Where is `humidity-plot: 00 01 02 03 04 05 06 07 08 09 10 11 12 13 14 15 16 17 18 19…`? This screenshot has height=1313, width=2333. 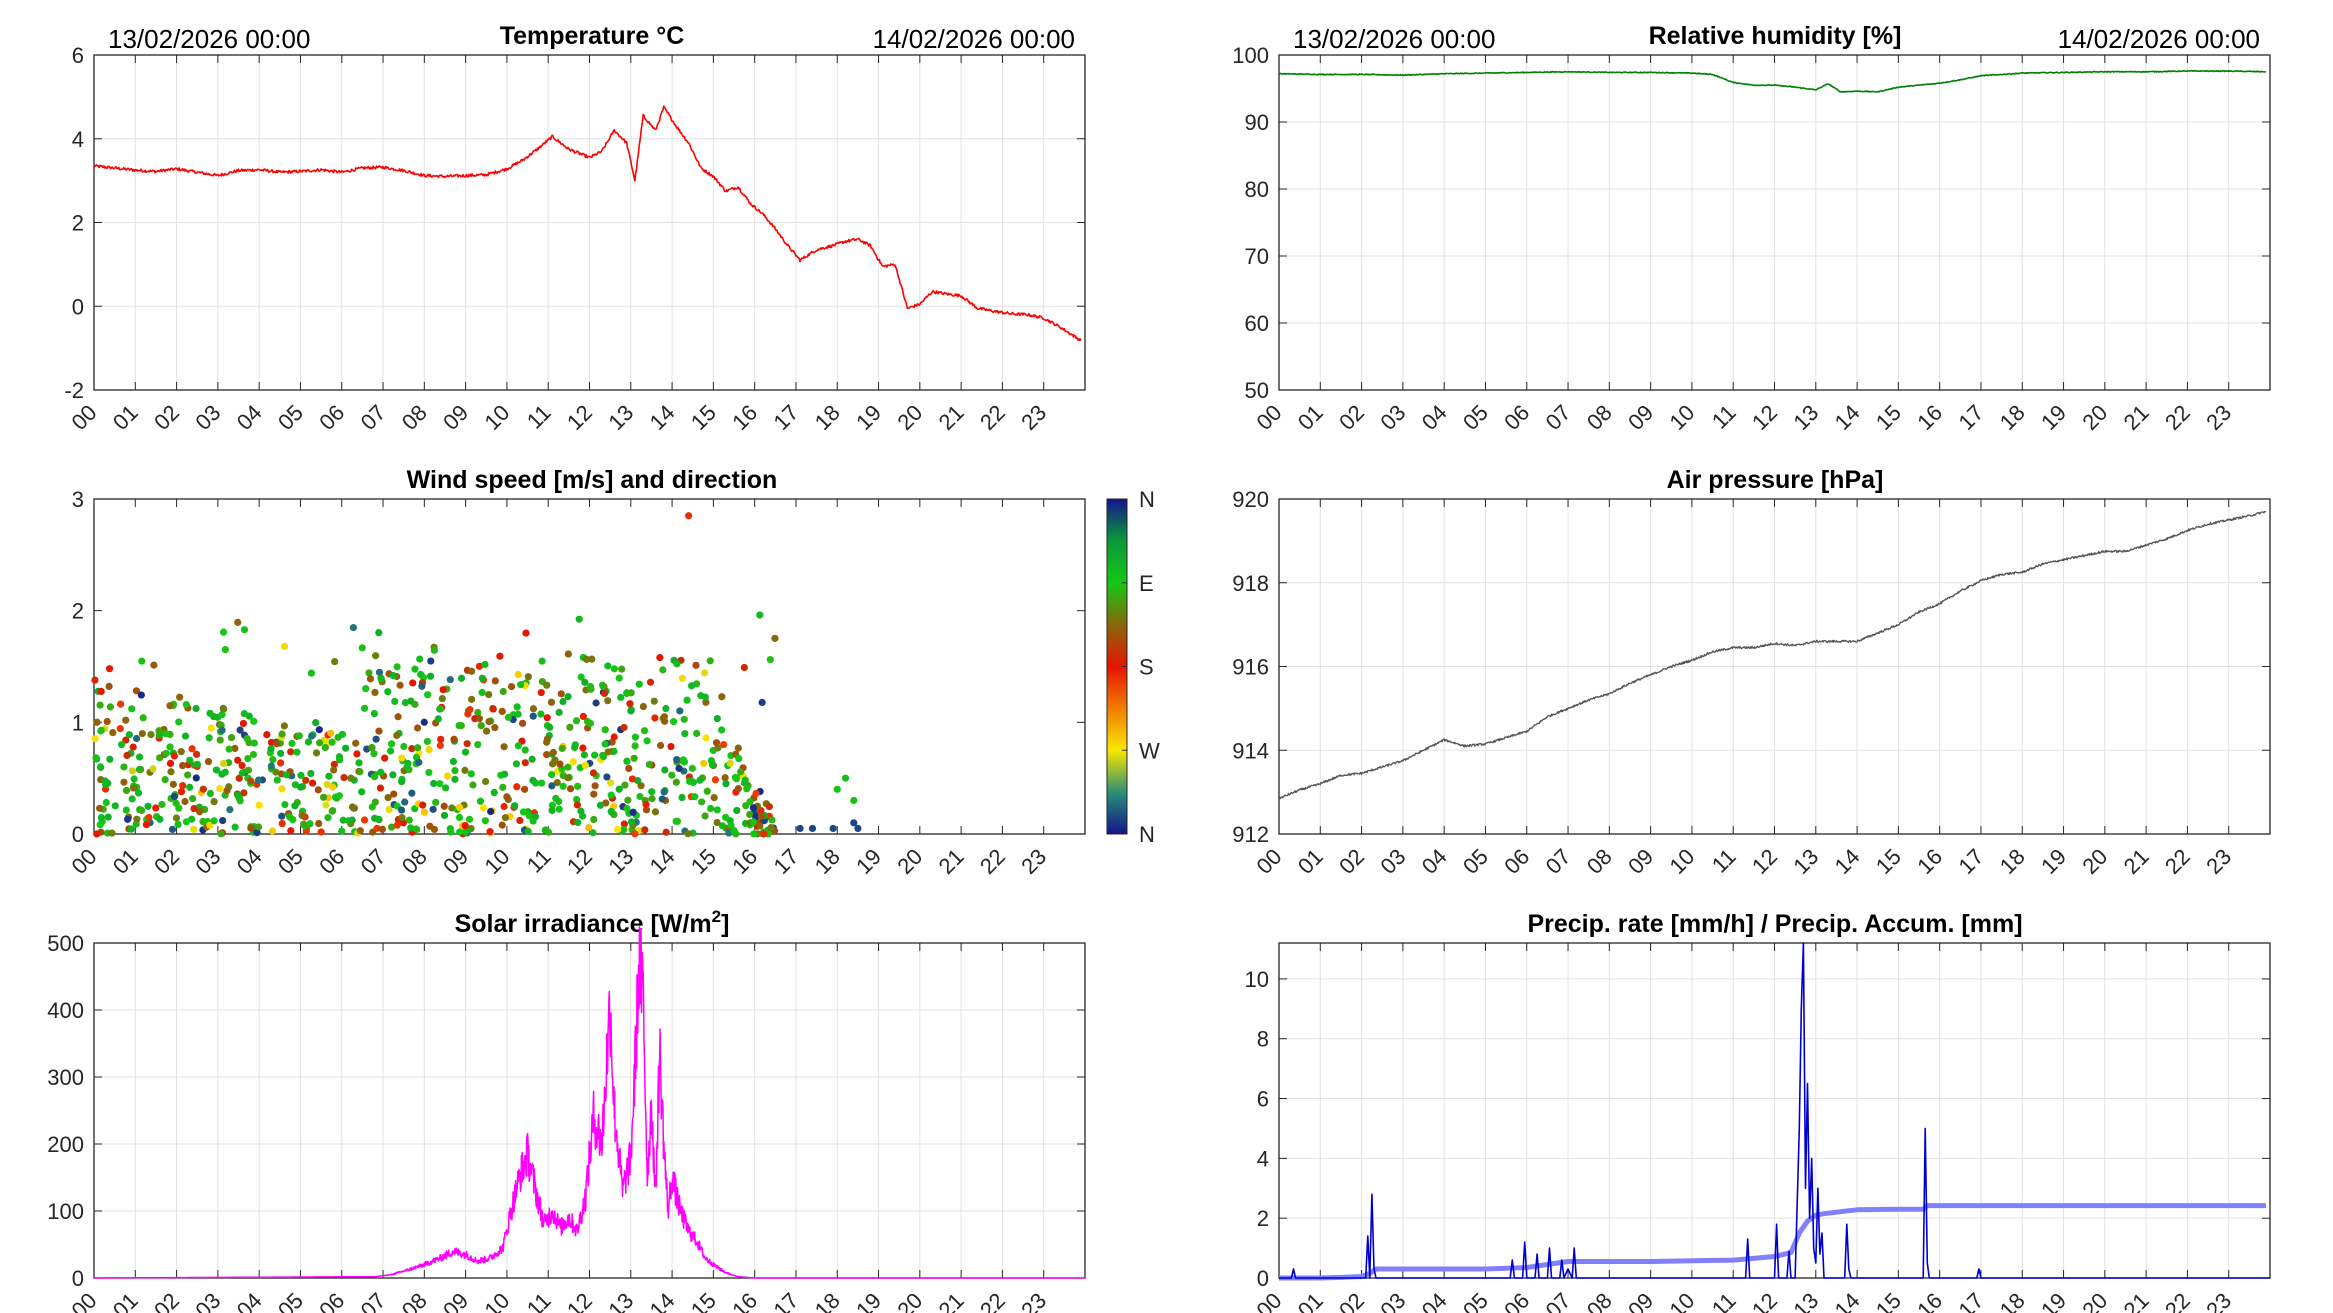
humidity-plot: 00 01 02 03 04 05 06 07 08 09 10 11 12 13 14 15 16 17 18 19… is located at coordinates (1751, 239).